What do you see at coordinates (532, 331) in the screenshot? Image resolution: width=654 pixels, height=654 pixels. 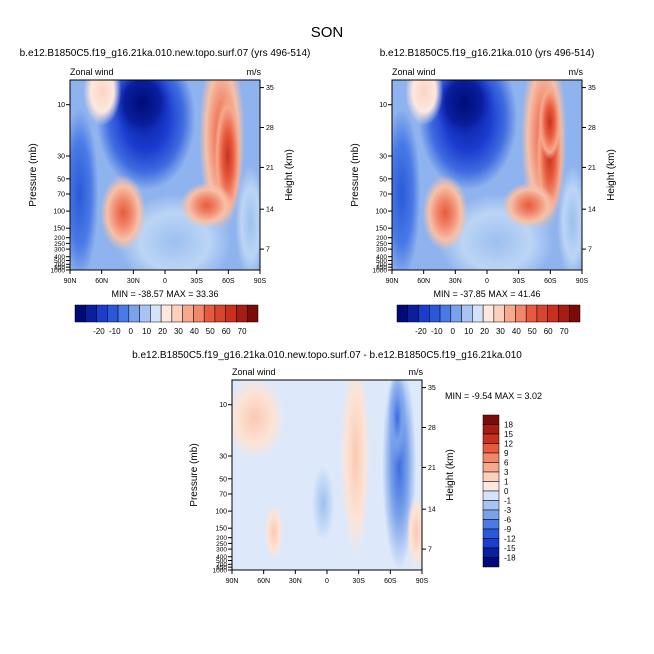 I see `colorbar-2-label: 50` at bounding box center [532, 331].